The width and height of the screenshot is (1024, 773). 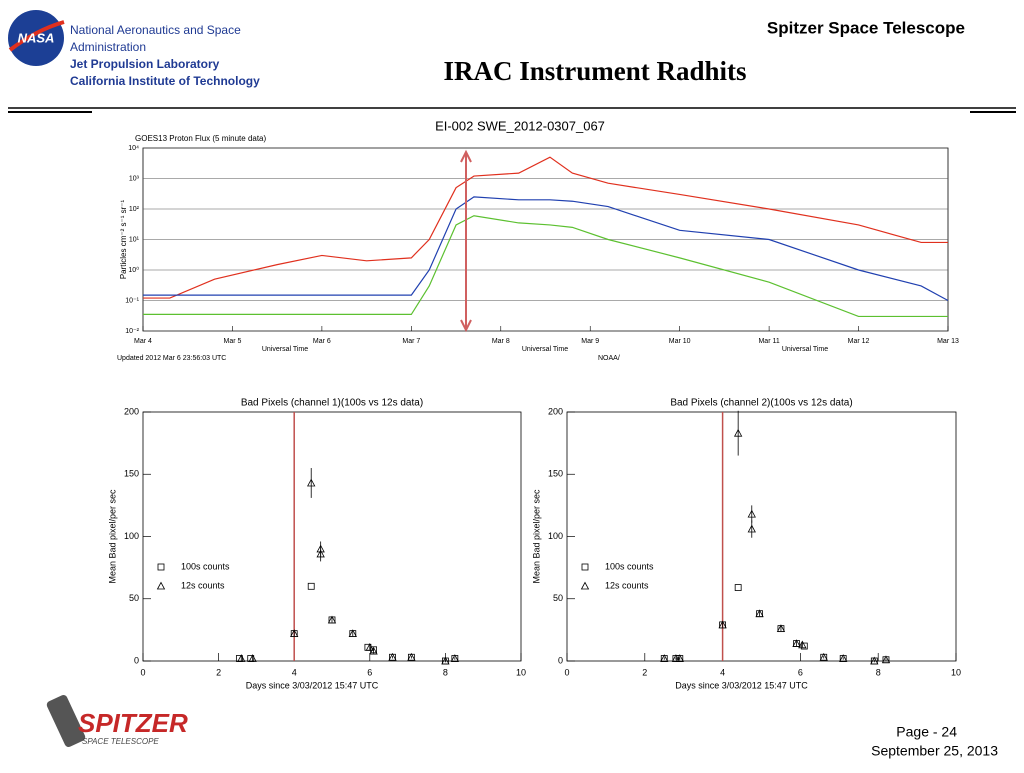 I want to click on y-tick-label: 10¹, so click(x=134, y=239).